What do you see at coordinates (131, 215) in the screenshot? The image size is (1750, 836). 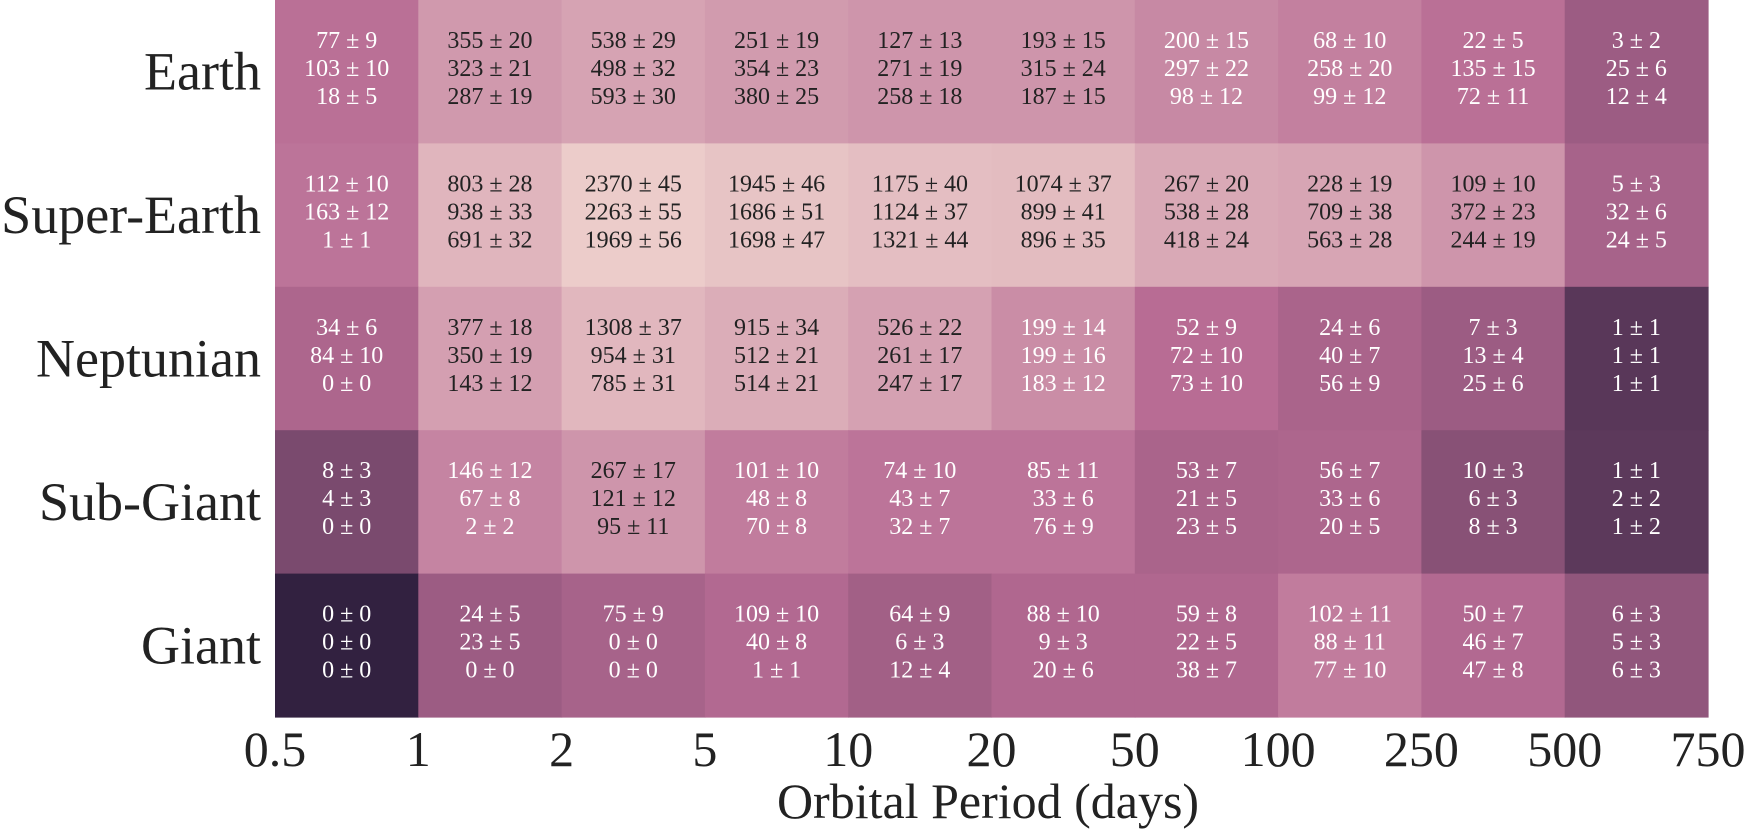 I see `row-label: Super-Earth` at bounding box center [131, 215].